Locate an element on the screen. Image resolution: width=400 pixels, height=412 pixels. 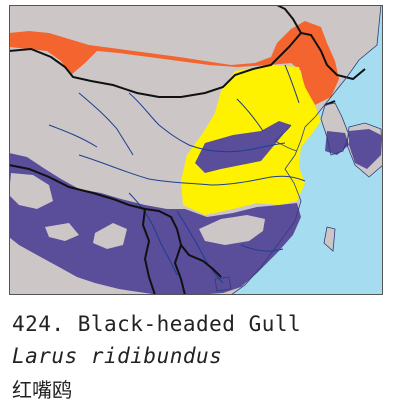
species-number-and-name: 424. Black-headed Gull is located at coordinates (156, 324).